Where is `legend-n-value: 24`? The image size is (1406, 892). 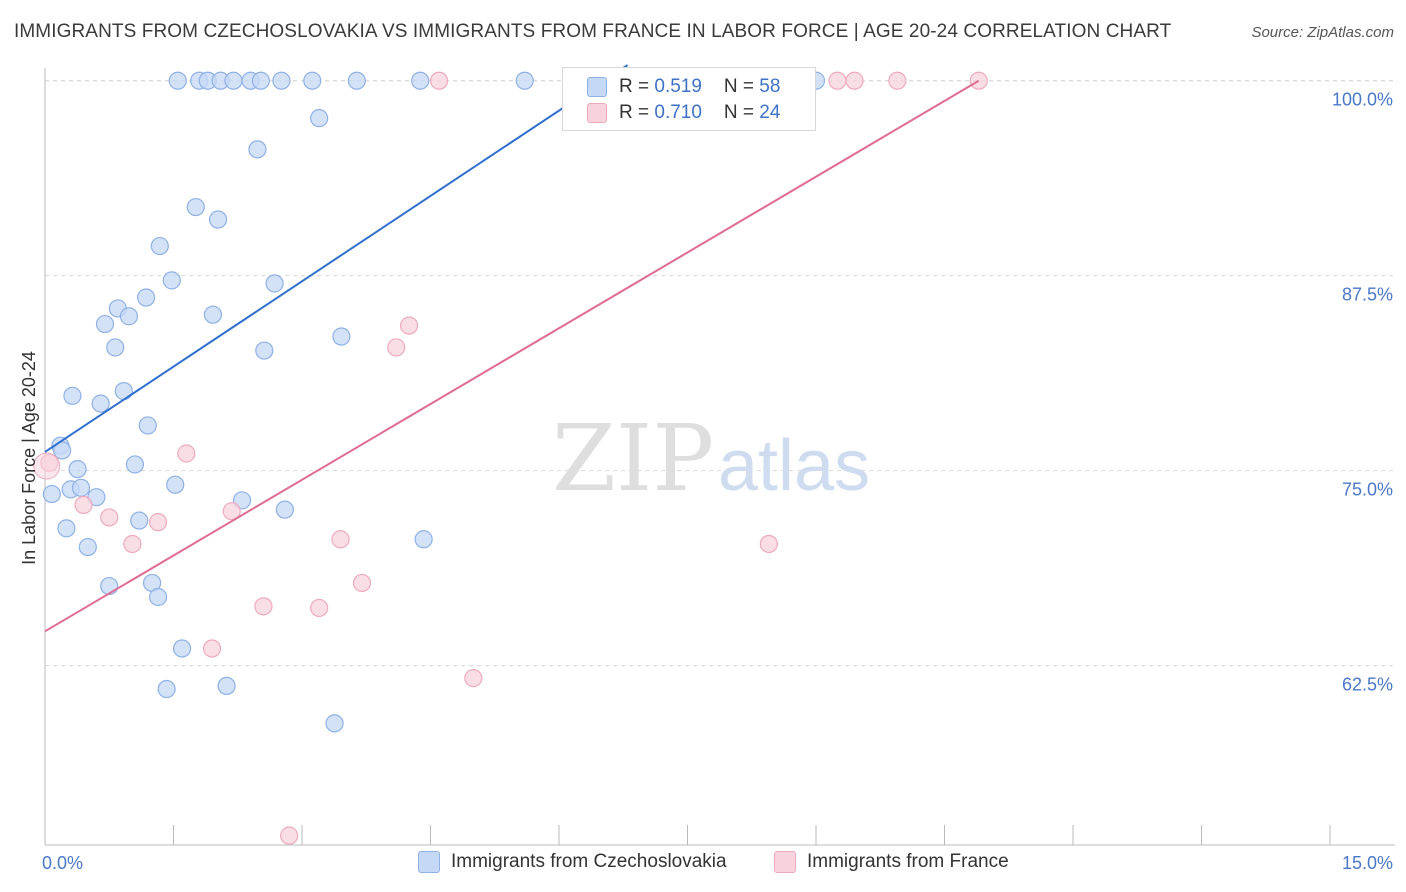 legend-n-value: 24 is located at coordinates (770, 112).